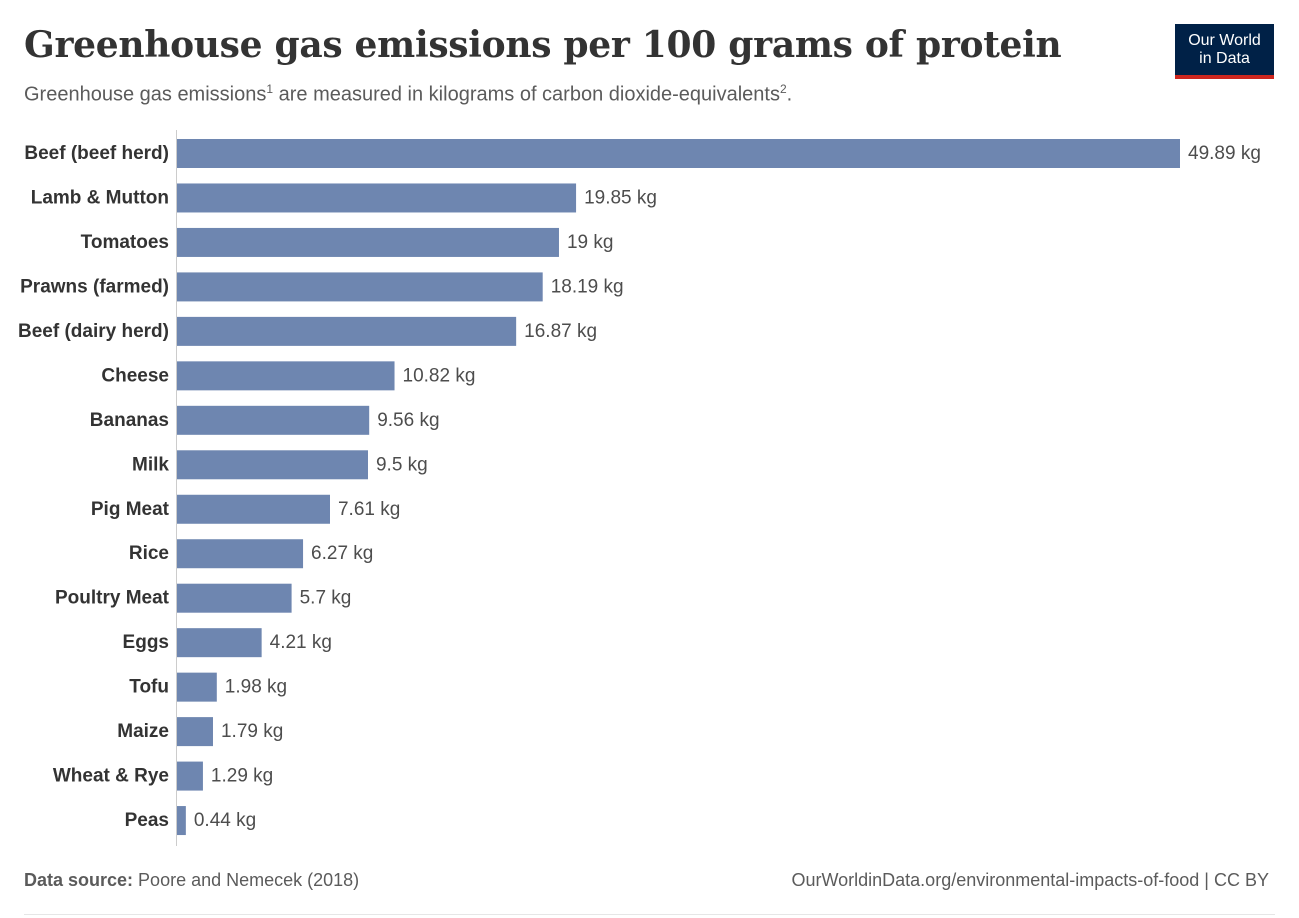 This screenshot has width=1299, height=918. What do you see at coordinates (149, 553) in the screenshot?
I see `category-label: Rice` at bounding box center [149, 553].